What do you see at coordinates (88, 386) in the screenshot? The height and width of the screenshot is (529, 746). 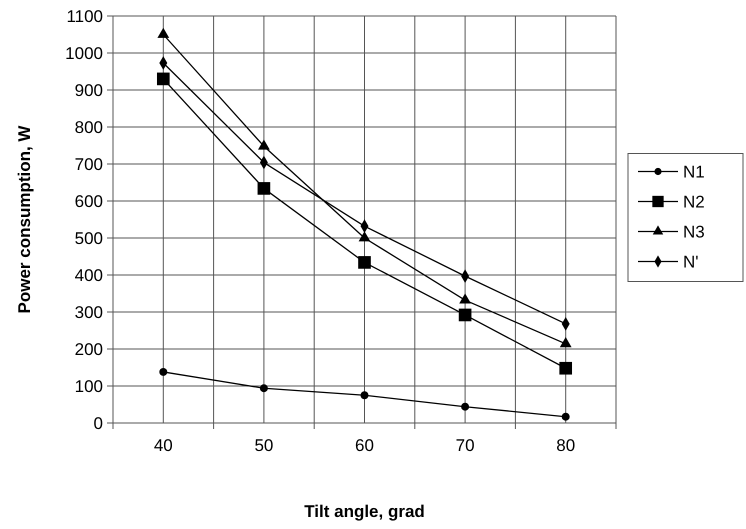 I see `y-tick-label: 100` at bounding box center [88, 386].